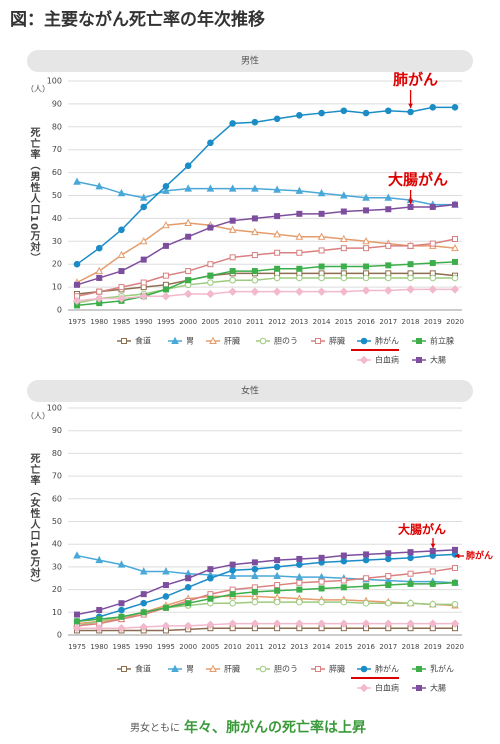  I want to click on legend-label: 前立腺, so click(442, 341).